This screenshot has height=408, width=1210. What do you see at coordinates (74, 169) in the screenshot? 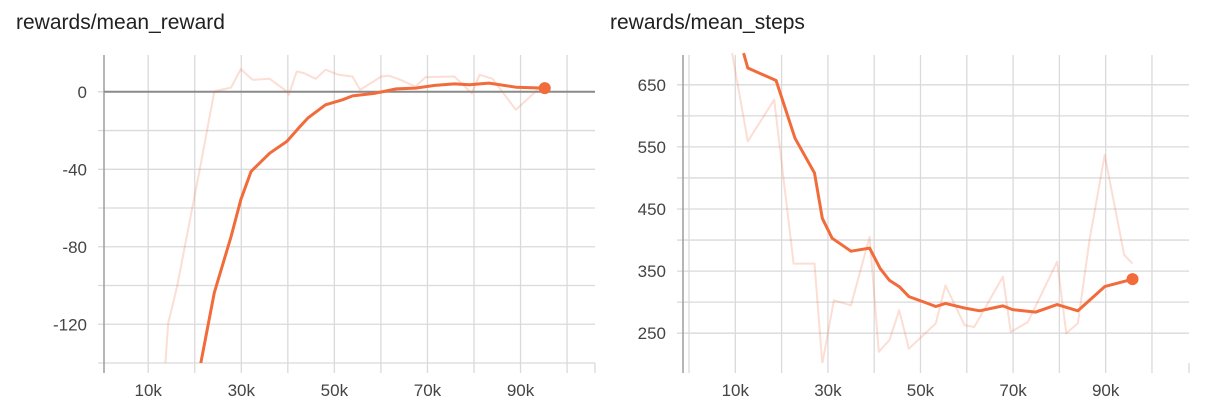
I see `y-tick-label: -40` at bounding box center [74, 169].